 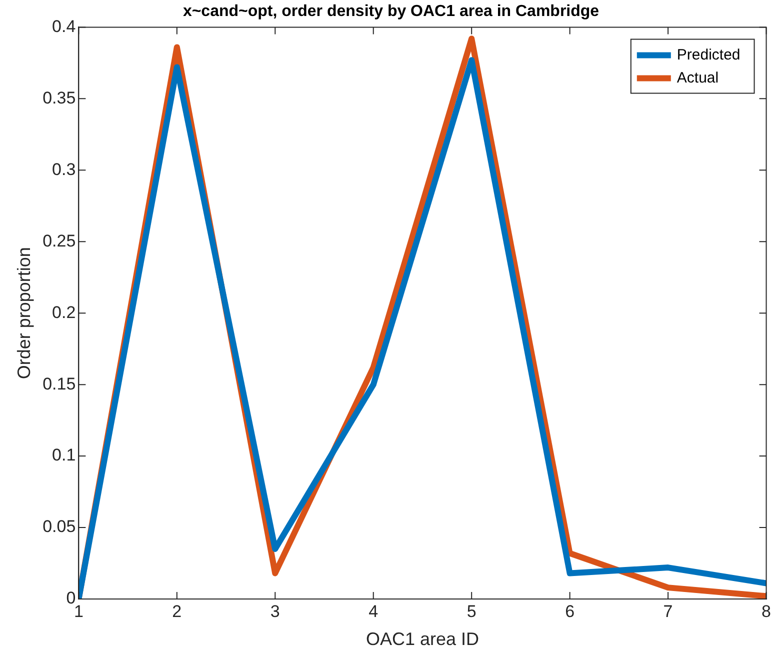 I want to click on legend-label: Actual, so click(x=697, y=77).